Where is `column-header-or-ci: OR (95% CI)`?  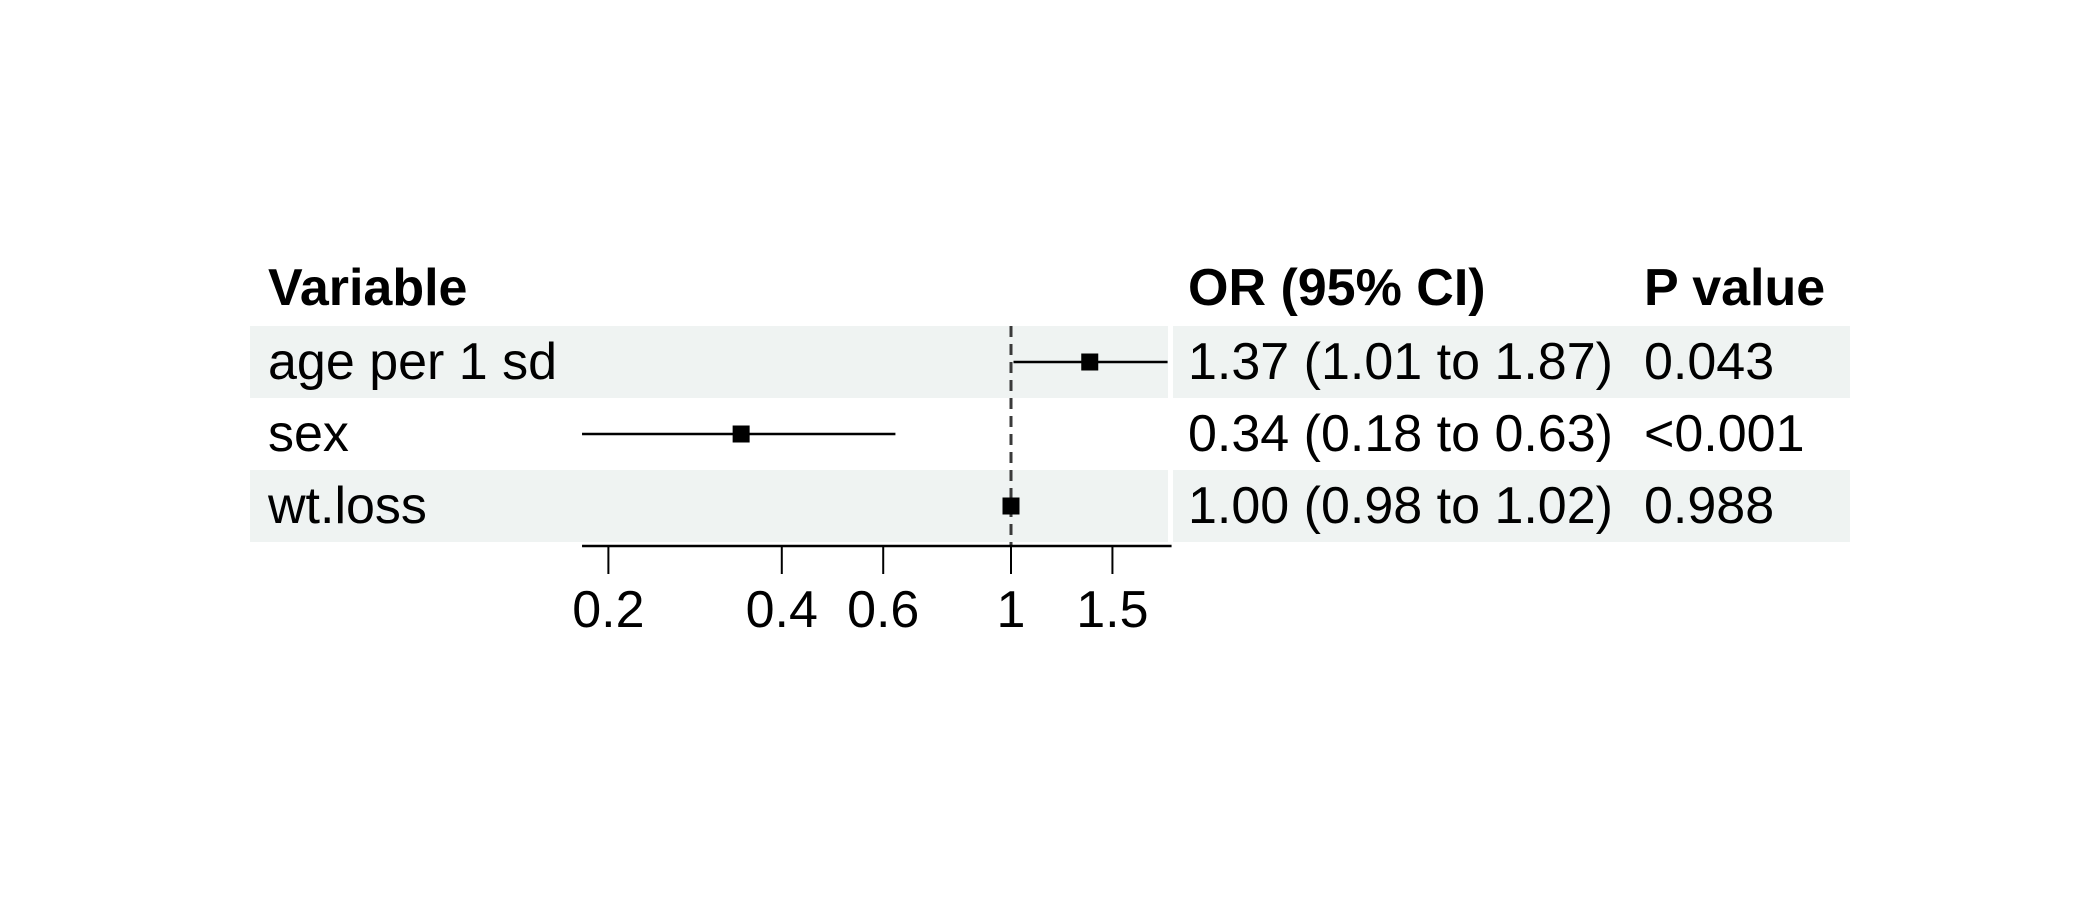 column-header-or-ci: OR (95% CI) is located at coordinates (1337, 288).